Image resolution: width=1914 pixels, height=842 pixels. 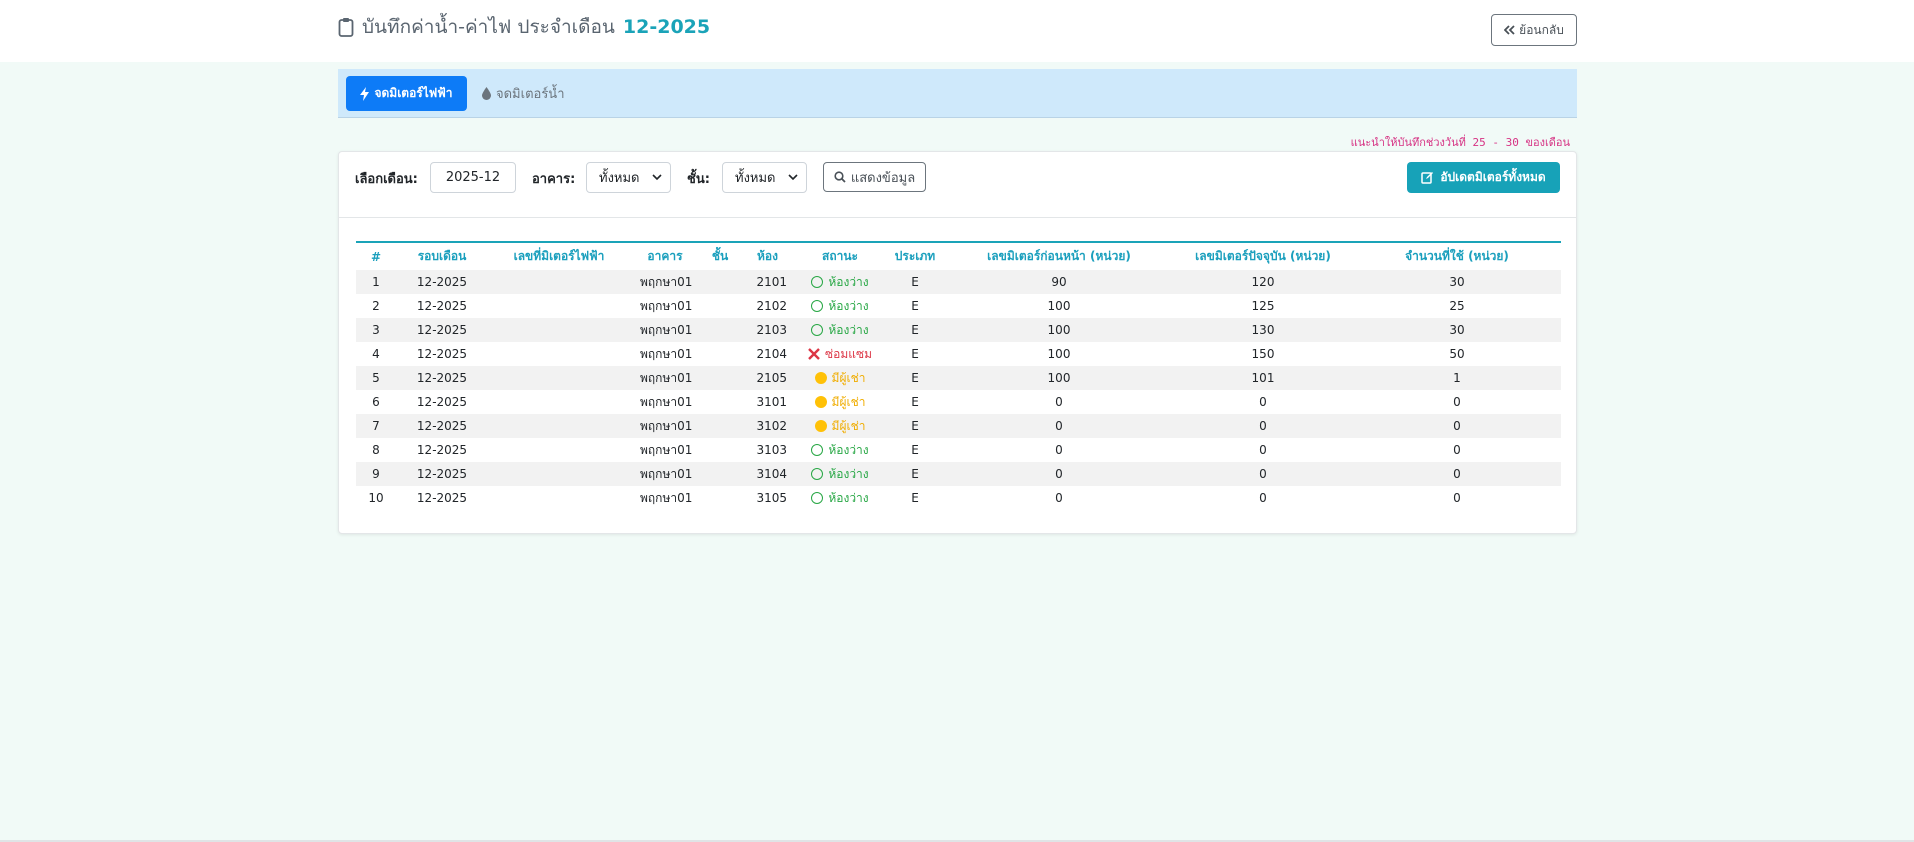 I want to click on col-header-period: รอบเดือน, so click(x=442, y=255).